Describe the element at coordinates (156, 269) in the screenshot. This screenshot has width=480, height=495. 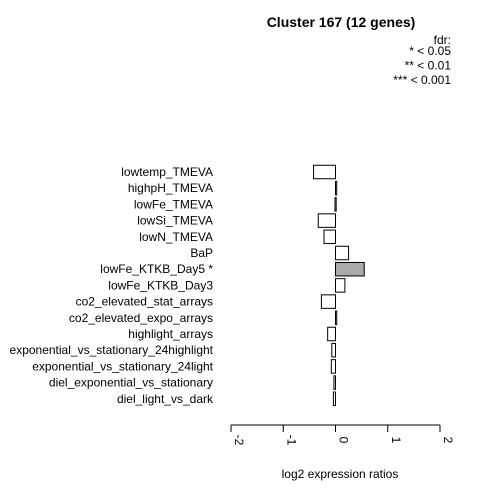
I see `category-label: lowFe_KTKB_Day5 *` at that location.